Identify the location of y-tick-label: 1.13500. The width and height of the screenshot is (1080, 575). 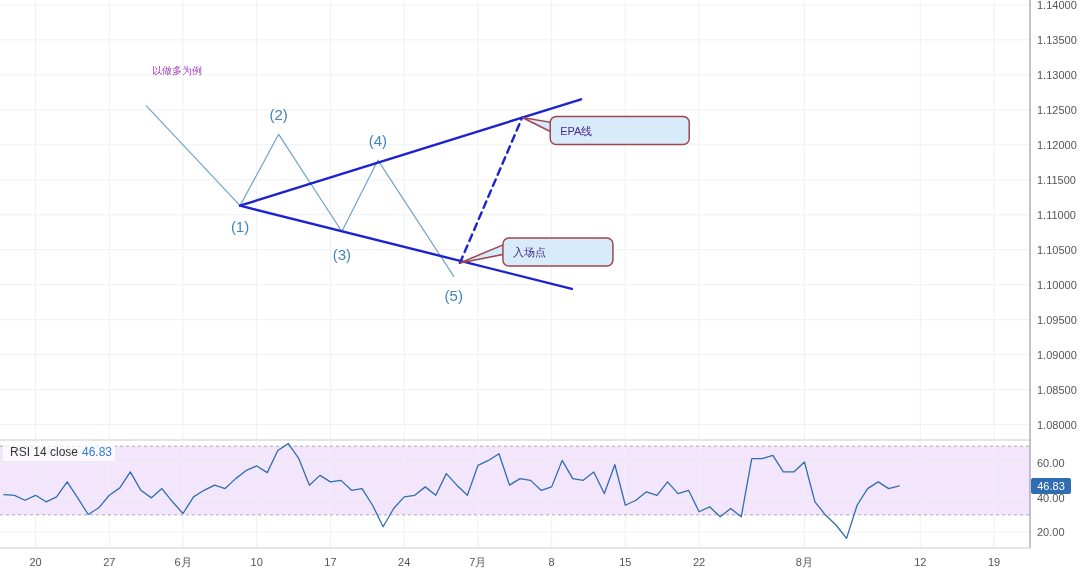
(1057, 39).